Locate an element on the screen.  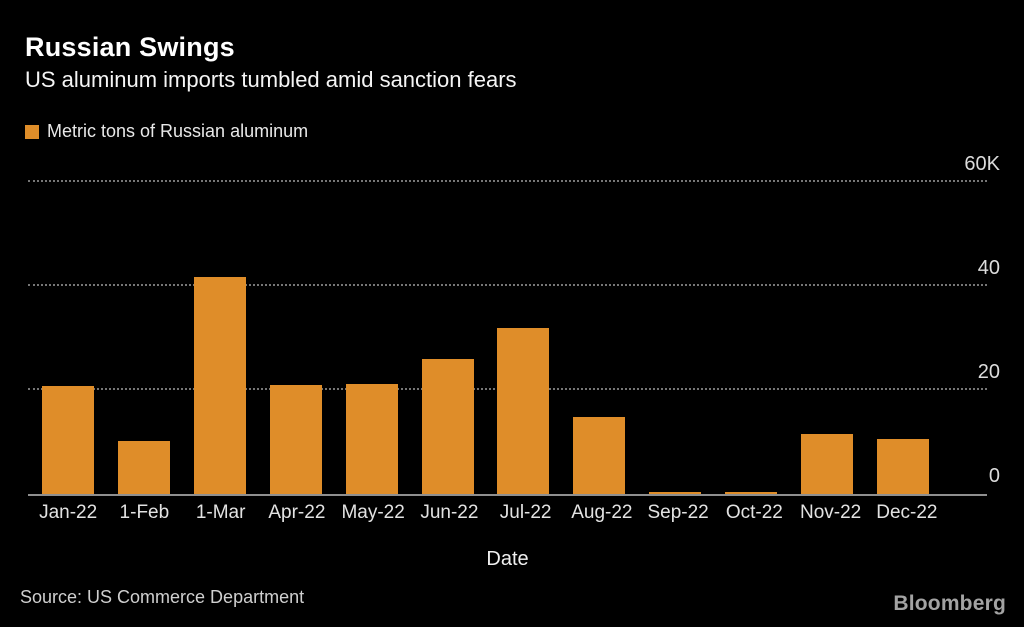
legend-label: Metric tons of Russian aluminum is located at coordinates (178, 131).